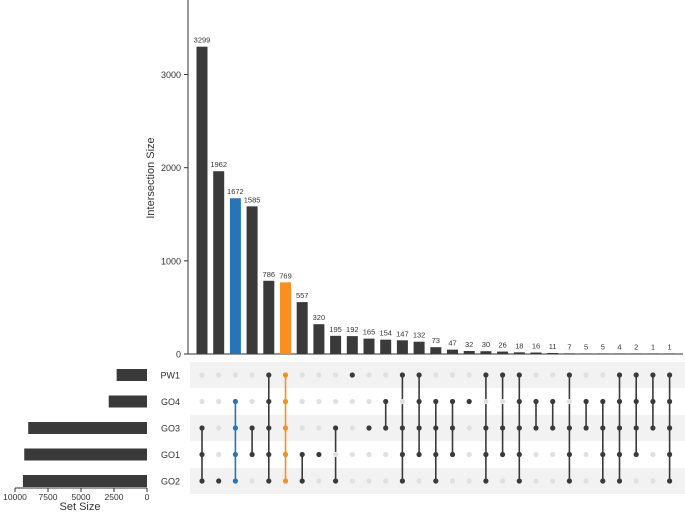 This screenshot has width=685, height=514. I want to click on intersection-bar-label: 11, so click(553, 346).